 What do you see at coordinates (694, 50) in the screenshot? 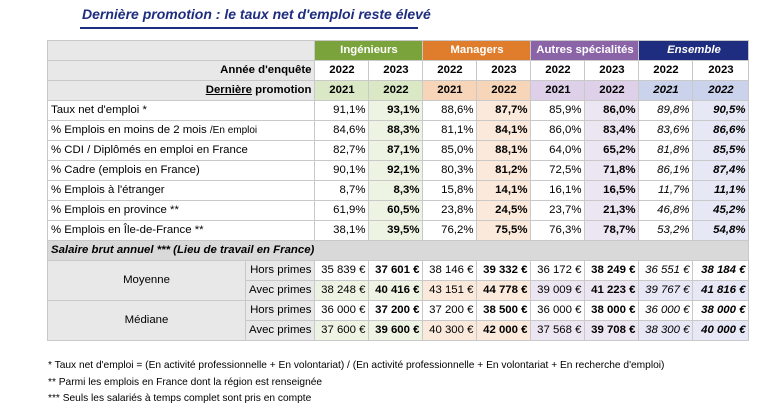
I see `group-header-ensemble: Ensemble` at bounding box center [694, 50].